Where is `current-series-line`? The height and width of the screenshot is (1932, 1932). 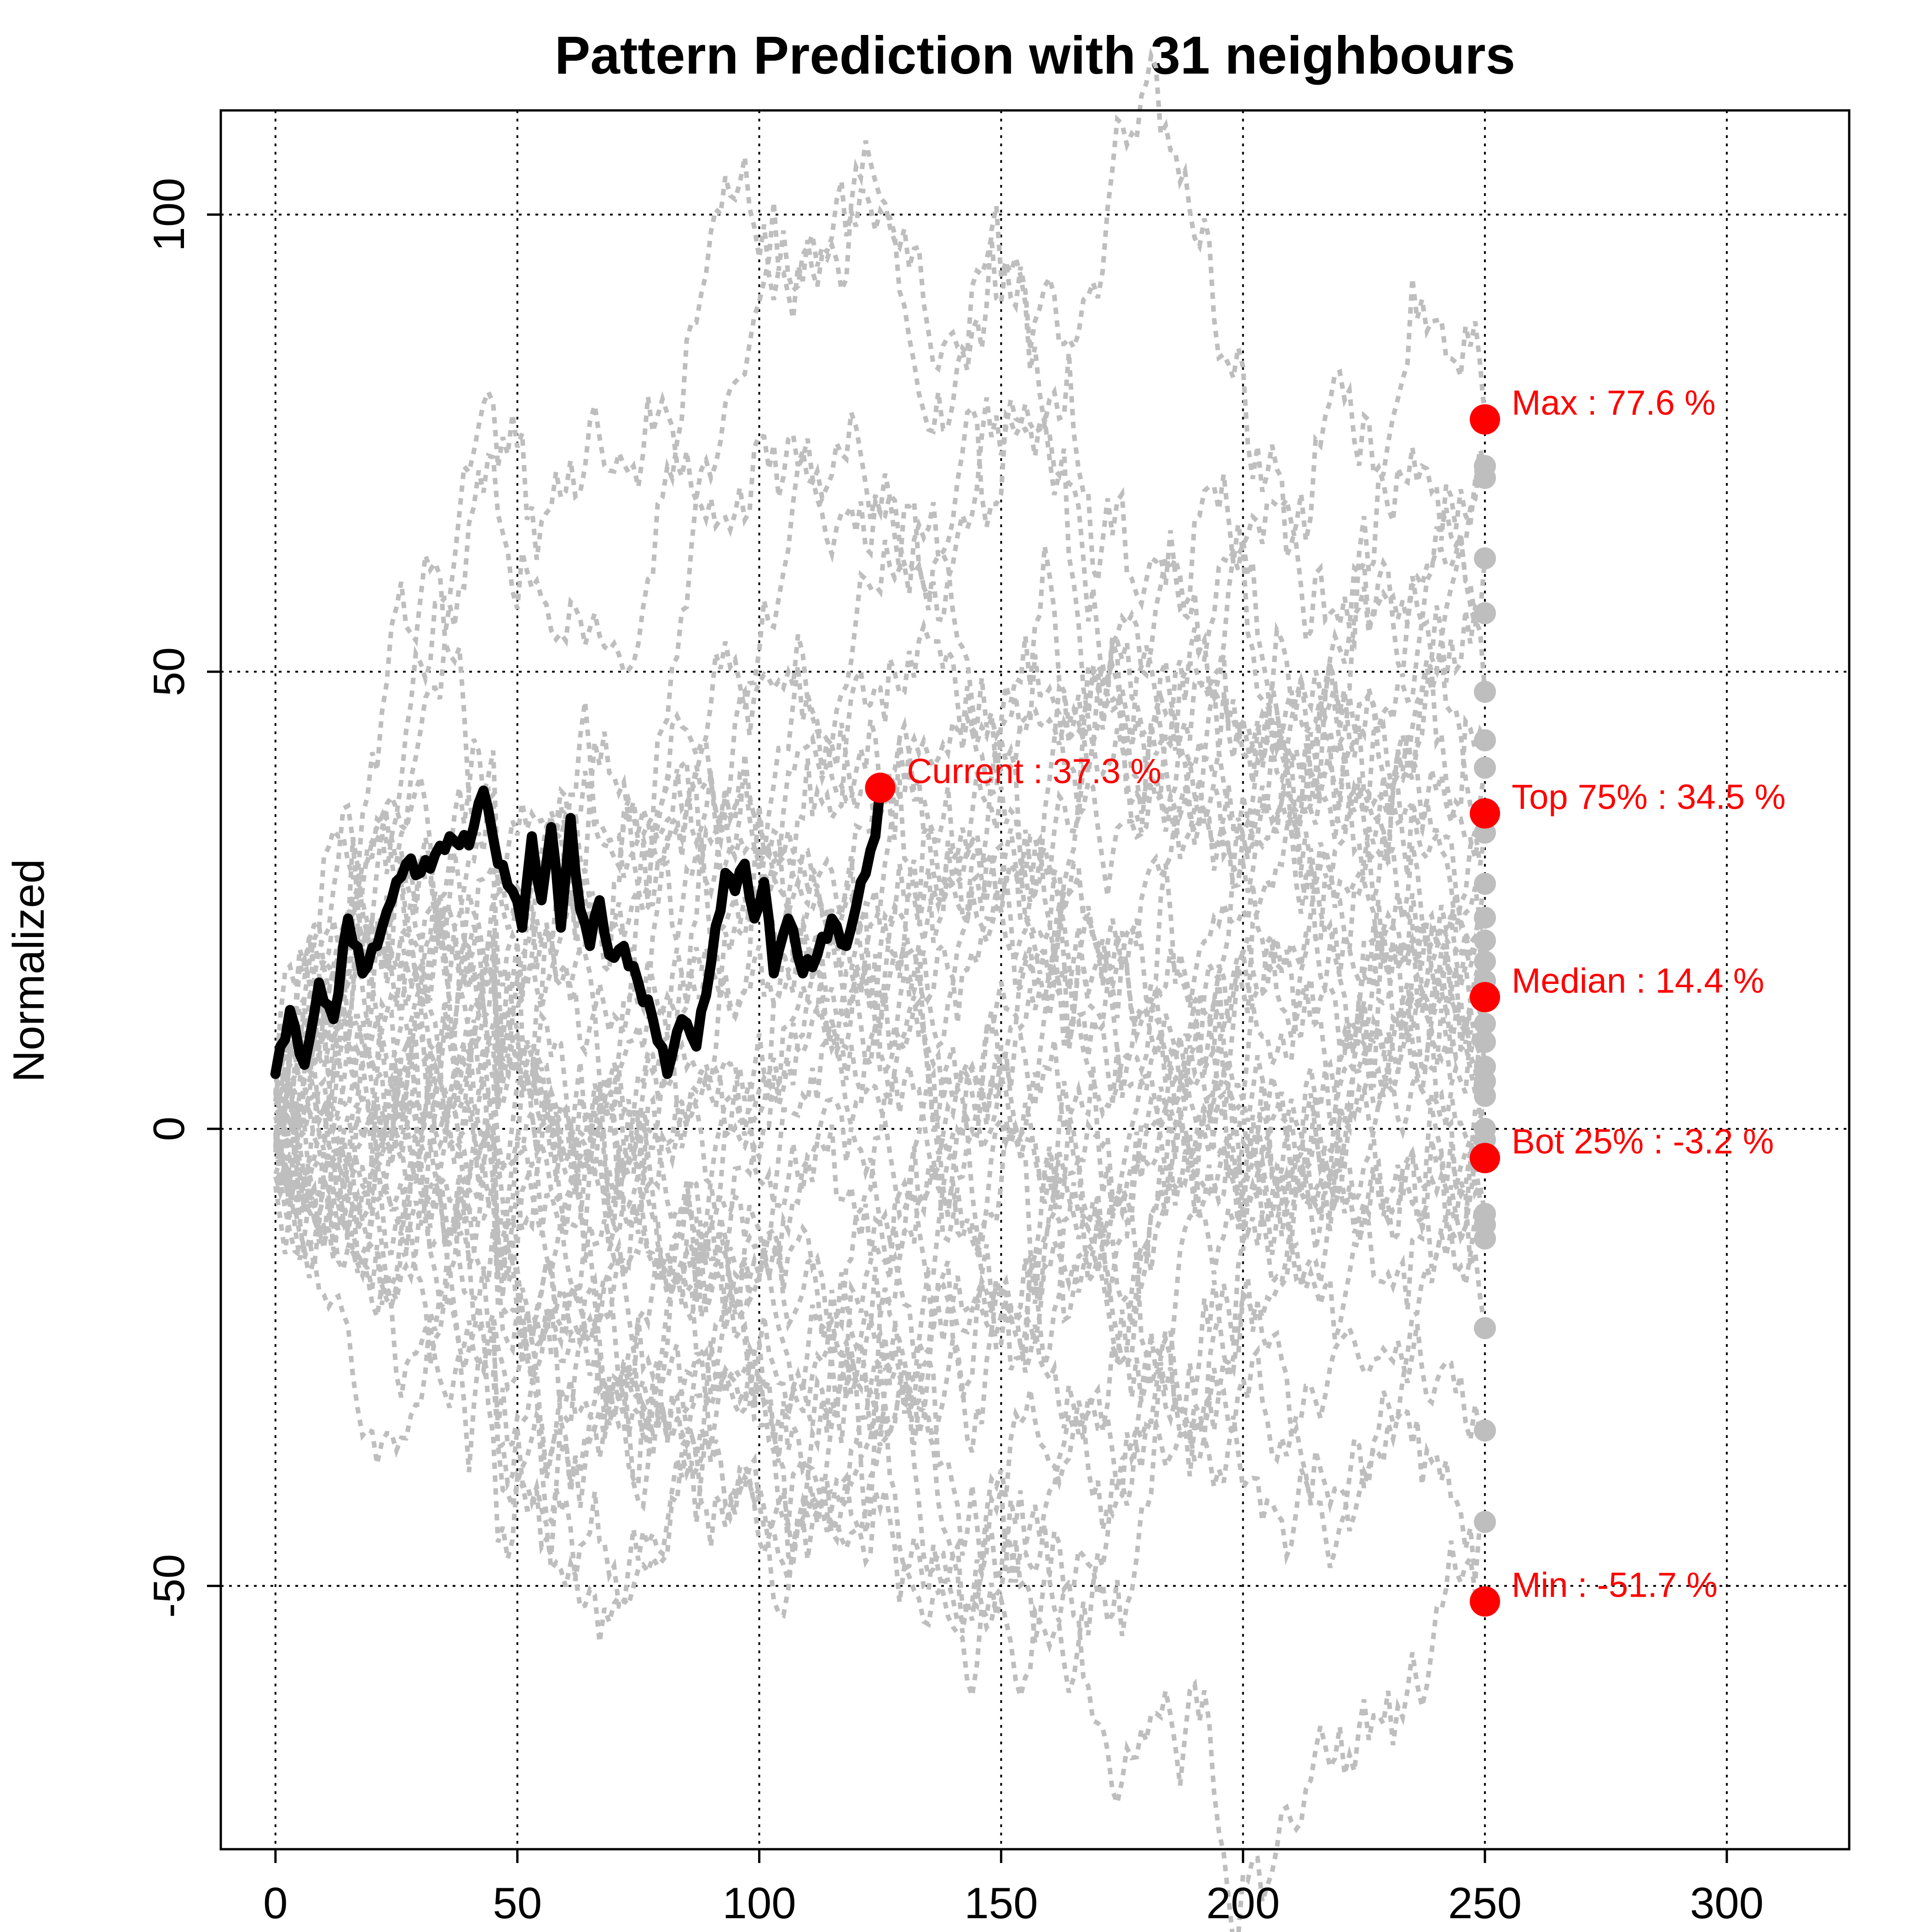 current-series-line is located at coordinates (578, 930).